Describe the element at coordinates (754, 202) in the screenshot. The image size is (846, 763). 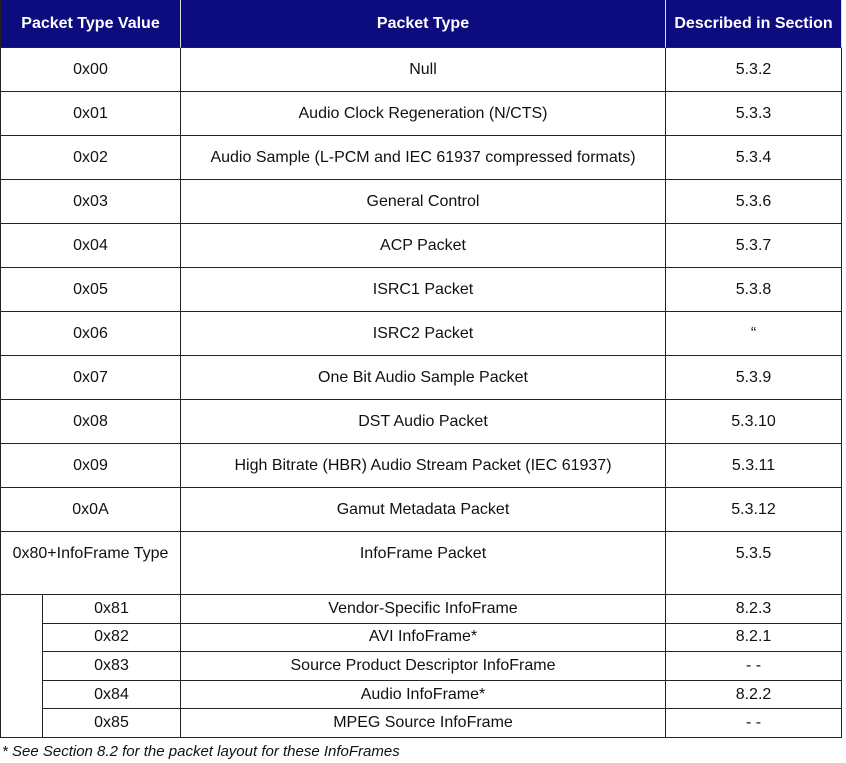
I see `section: 5.3.6` at that location.